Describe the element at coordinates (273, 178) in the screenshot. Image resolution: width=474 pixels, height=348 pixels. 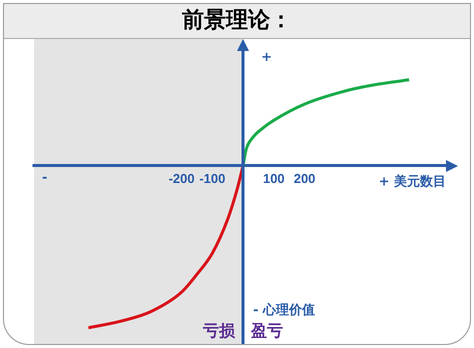
I see `x-tick-label: 100` at that location.